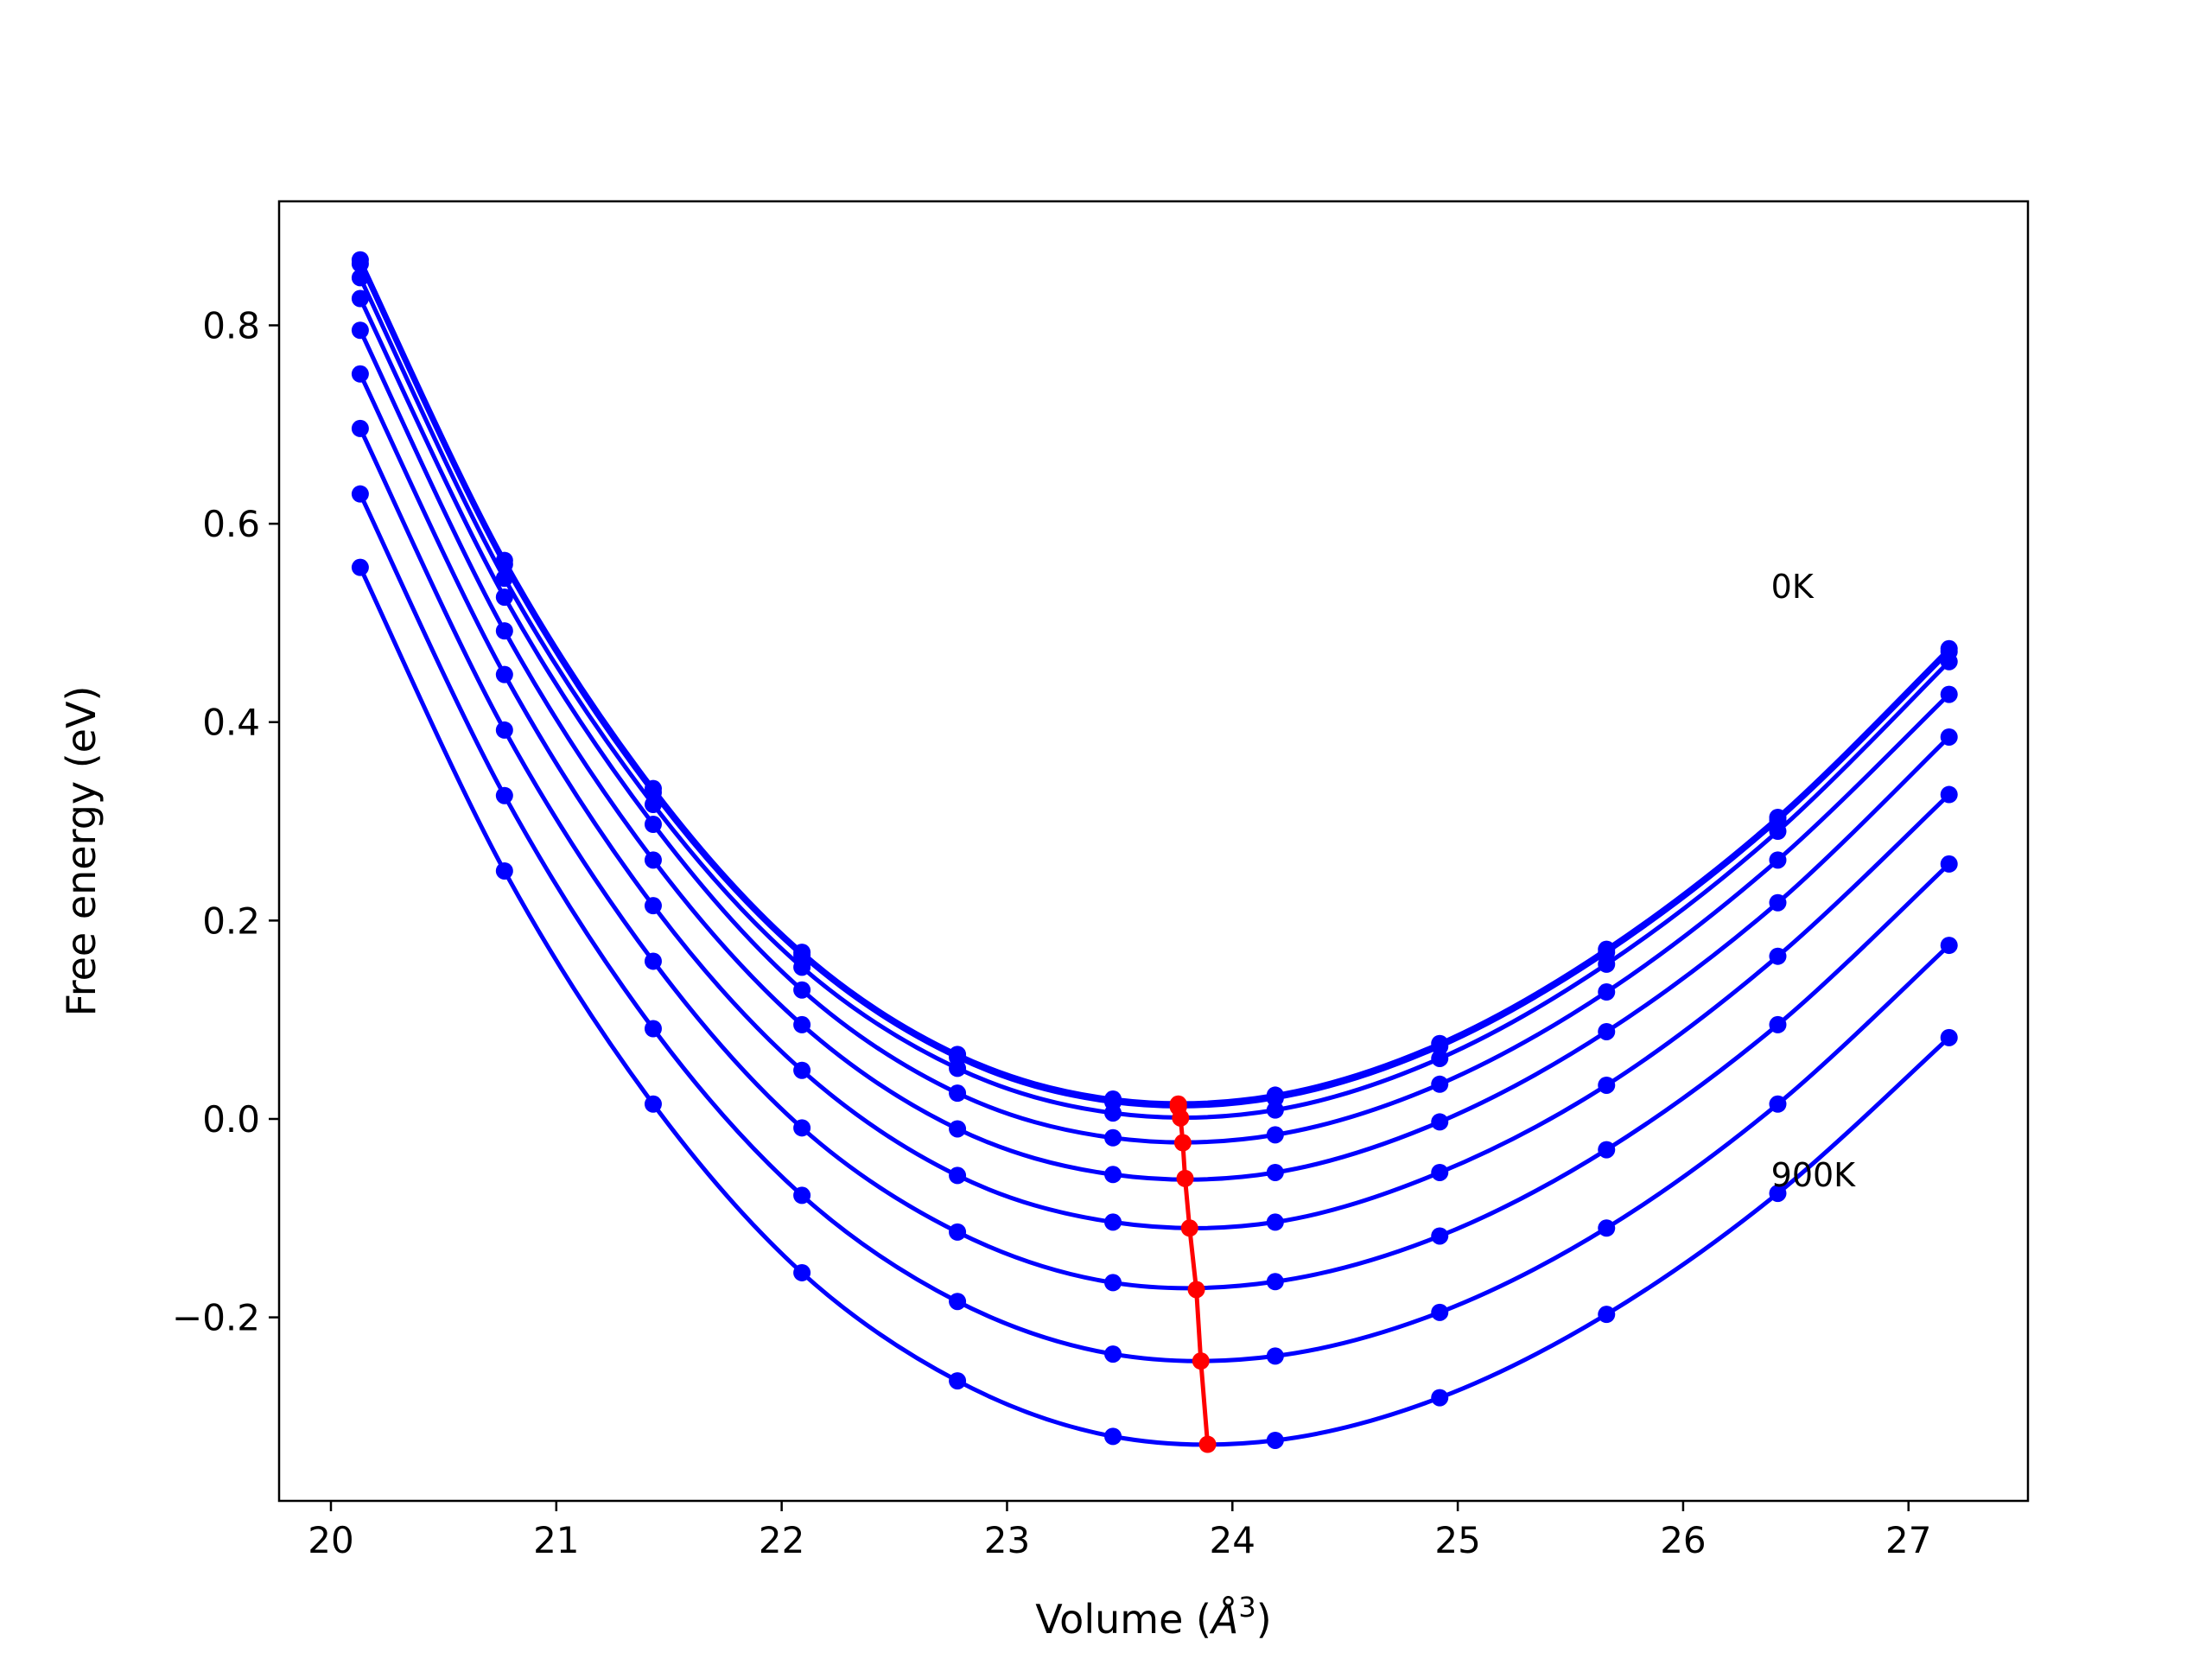 The width and height of the screenshot is (2212, 1659). Describe the element at coordinates (1814, 881) in the screenshot. I see `annotations: 0K 900K` at that location.